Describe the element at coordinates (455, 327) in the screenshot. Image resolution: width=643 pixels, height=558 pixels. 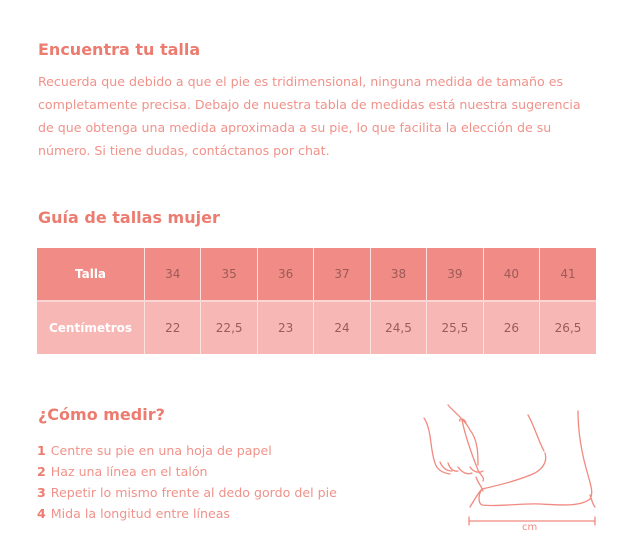
I see `cell: 25,5` at that location.